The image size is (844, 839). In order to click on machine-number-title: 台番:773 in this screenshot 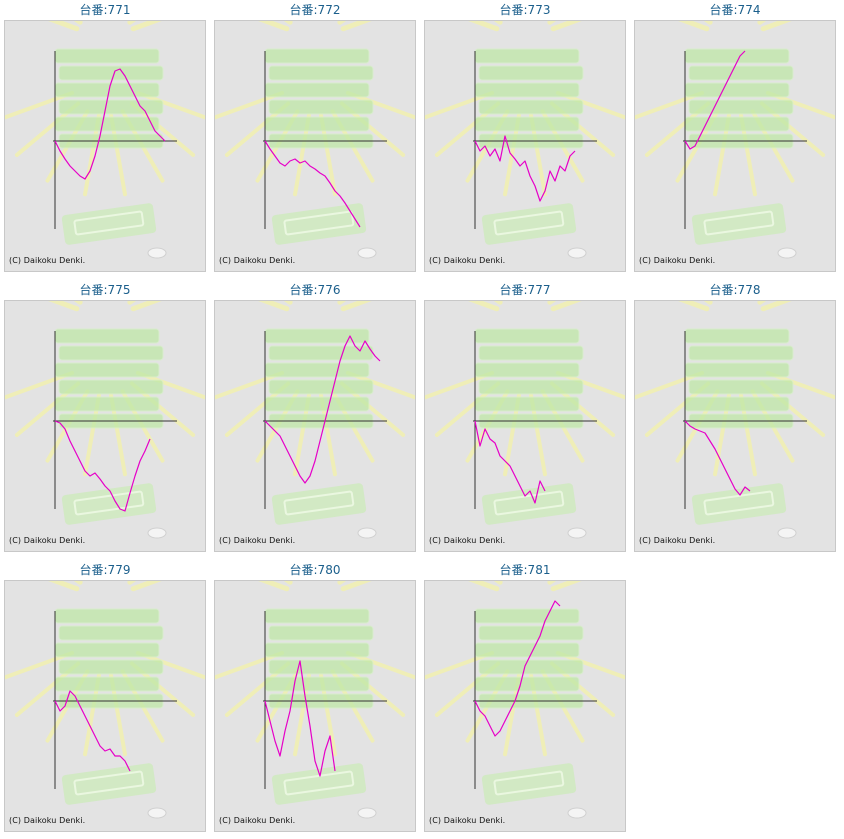, I will do `click(525, 10)`.